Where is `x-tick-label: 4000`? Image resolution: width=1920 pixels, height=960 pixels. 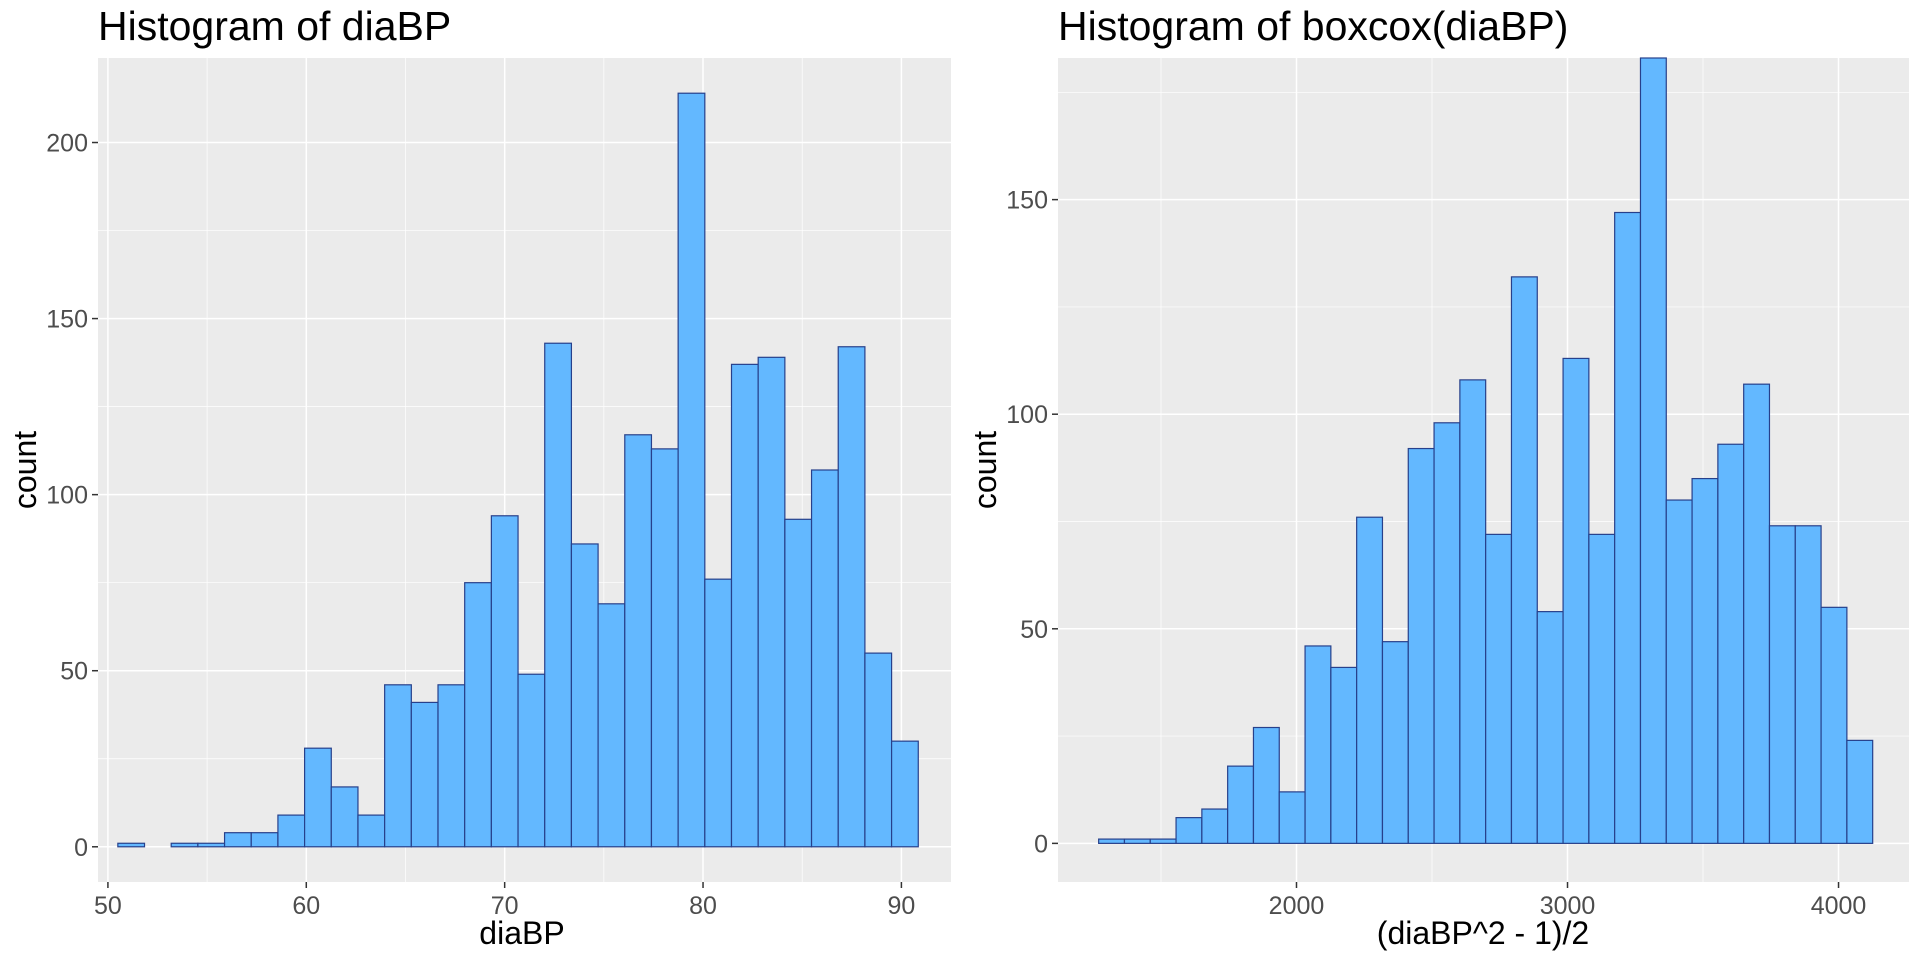 x-tick-label: 4000 is located at coordinates (1839, 906).